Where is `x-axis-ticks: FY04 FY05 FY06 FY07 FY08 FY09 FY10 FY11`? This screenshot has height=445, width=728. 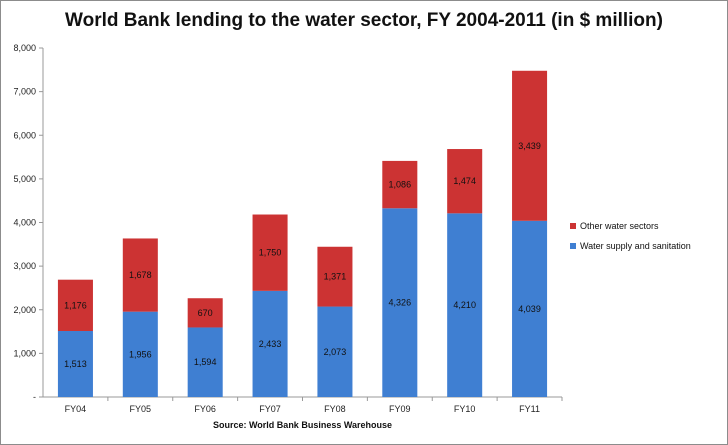 x-axis-ticks: FY04 FY05 FY06 FY07 FY08 FY09 FY10 FY11 is located at coordinates (314, 405).